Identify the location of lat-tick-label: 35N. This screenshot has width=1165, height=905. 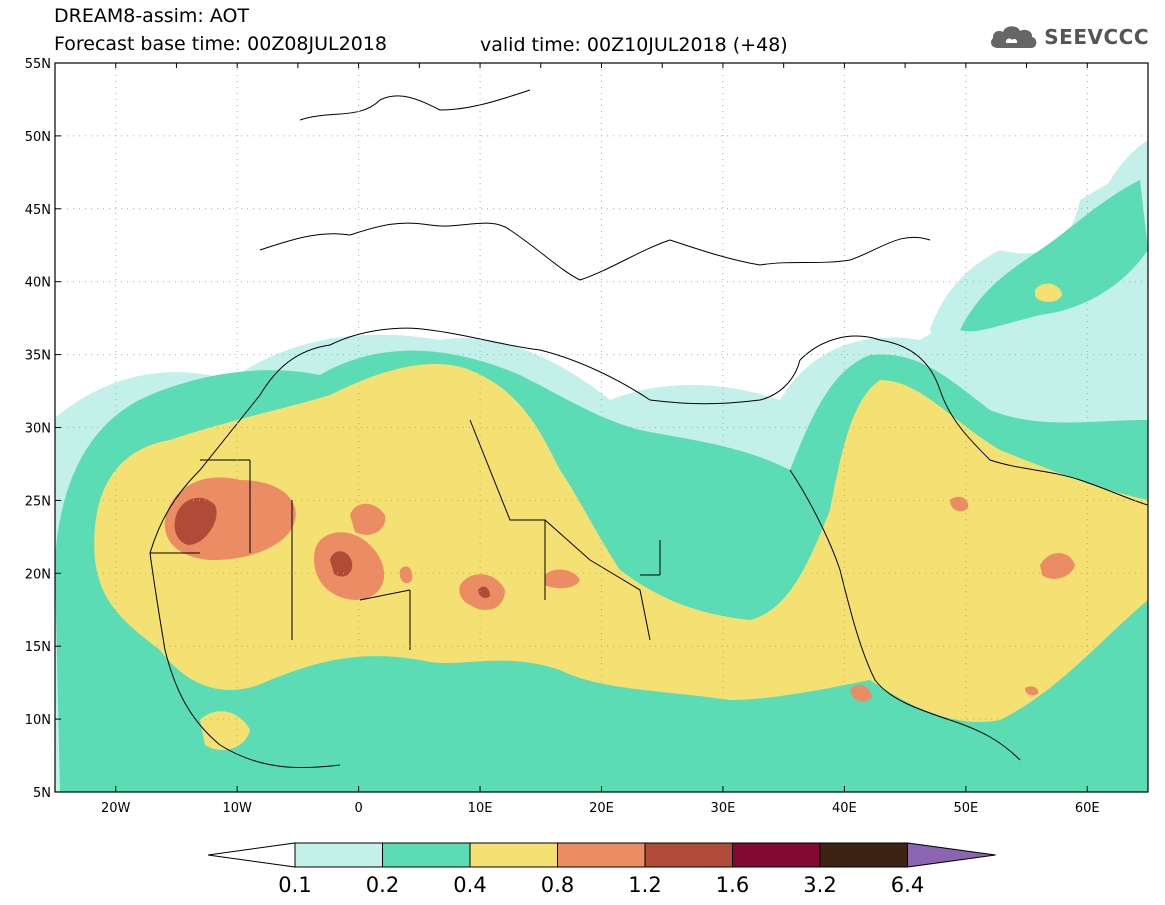
(38, 356).